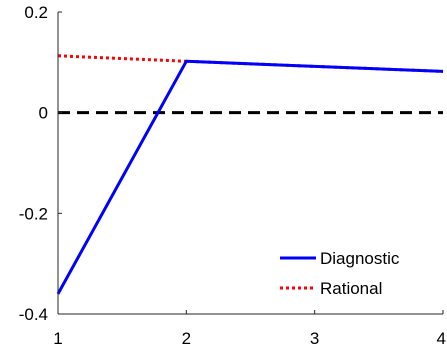 This screenshot has width=447, height=353. What do you see at coordinates (43, 113) in the screenshot?
I see `y-tick-label: 0` at bounding box center [43, 113].